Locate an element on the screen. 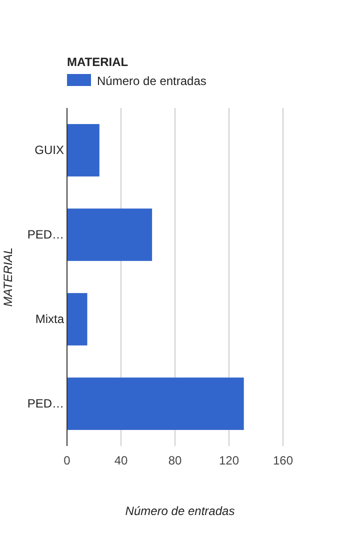 The height and width of the screenshot is (554, 350). chart-title: MATERIAL is located at coordinates (97, 62).